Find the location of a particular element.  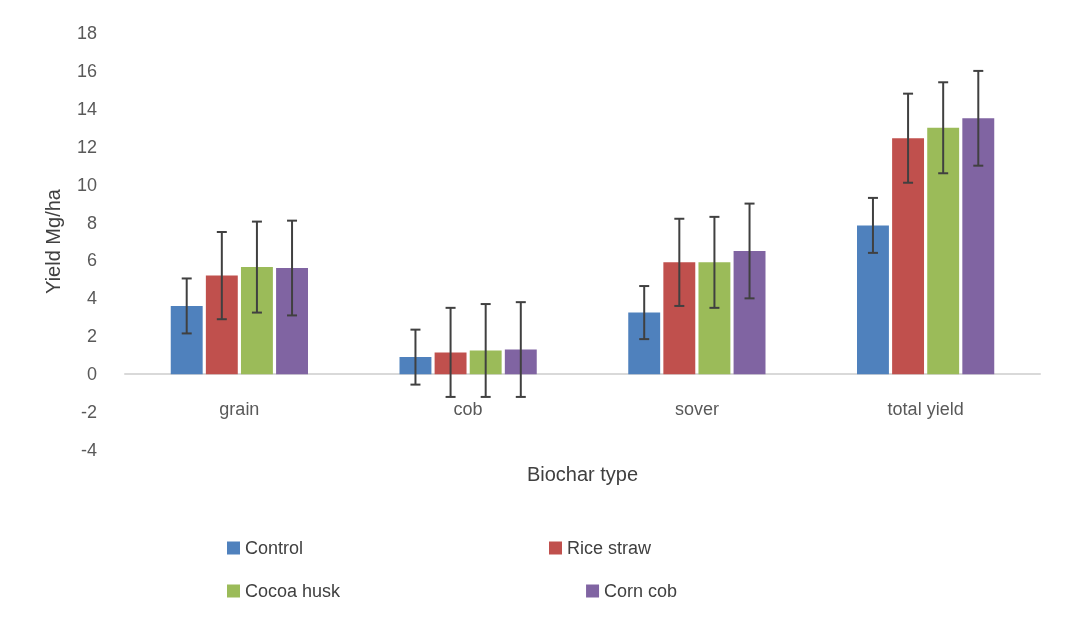

x-axis-title: Biochar type is located at coordinates (582, 474).